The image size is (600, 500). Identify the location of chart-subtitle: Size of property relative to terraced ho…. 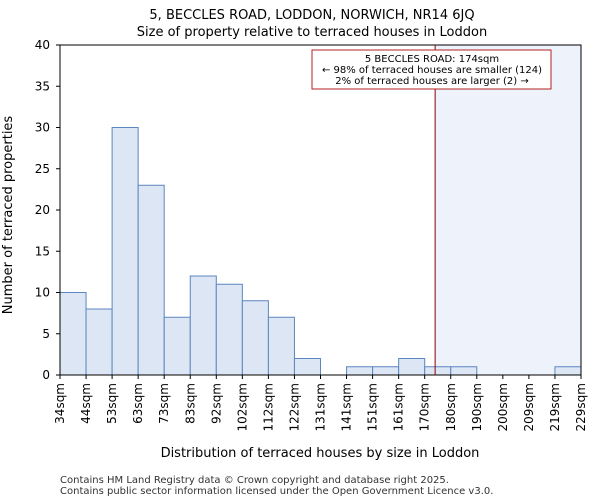
(312, 32).